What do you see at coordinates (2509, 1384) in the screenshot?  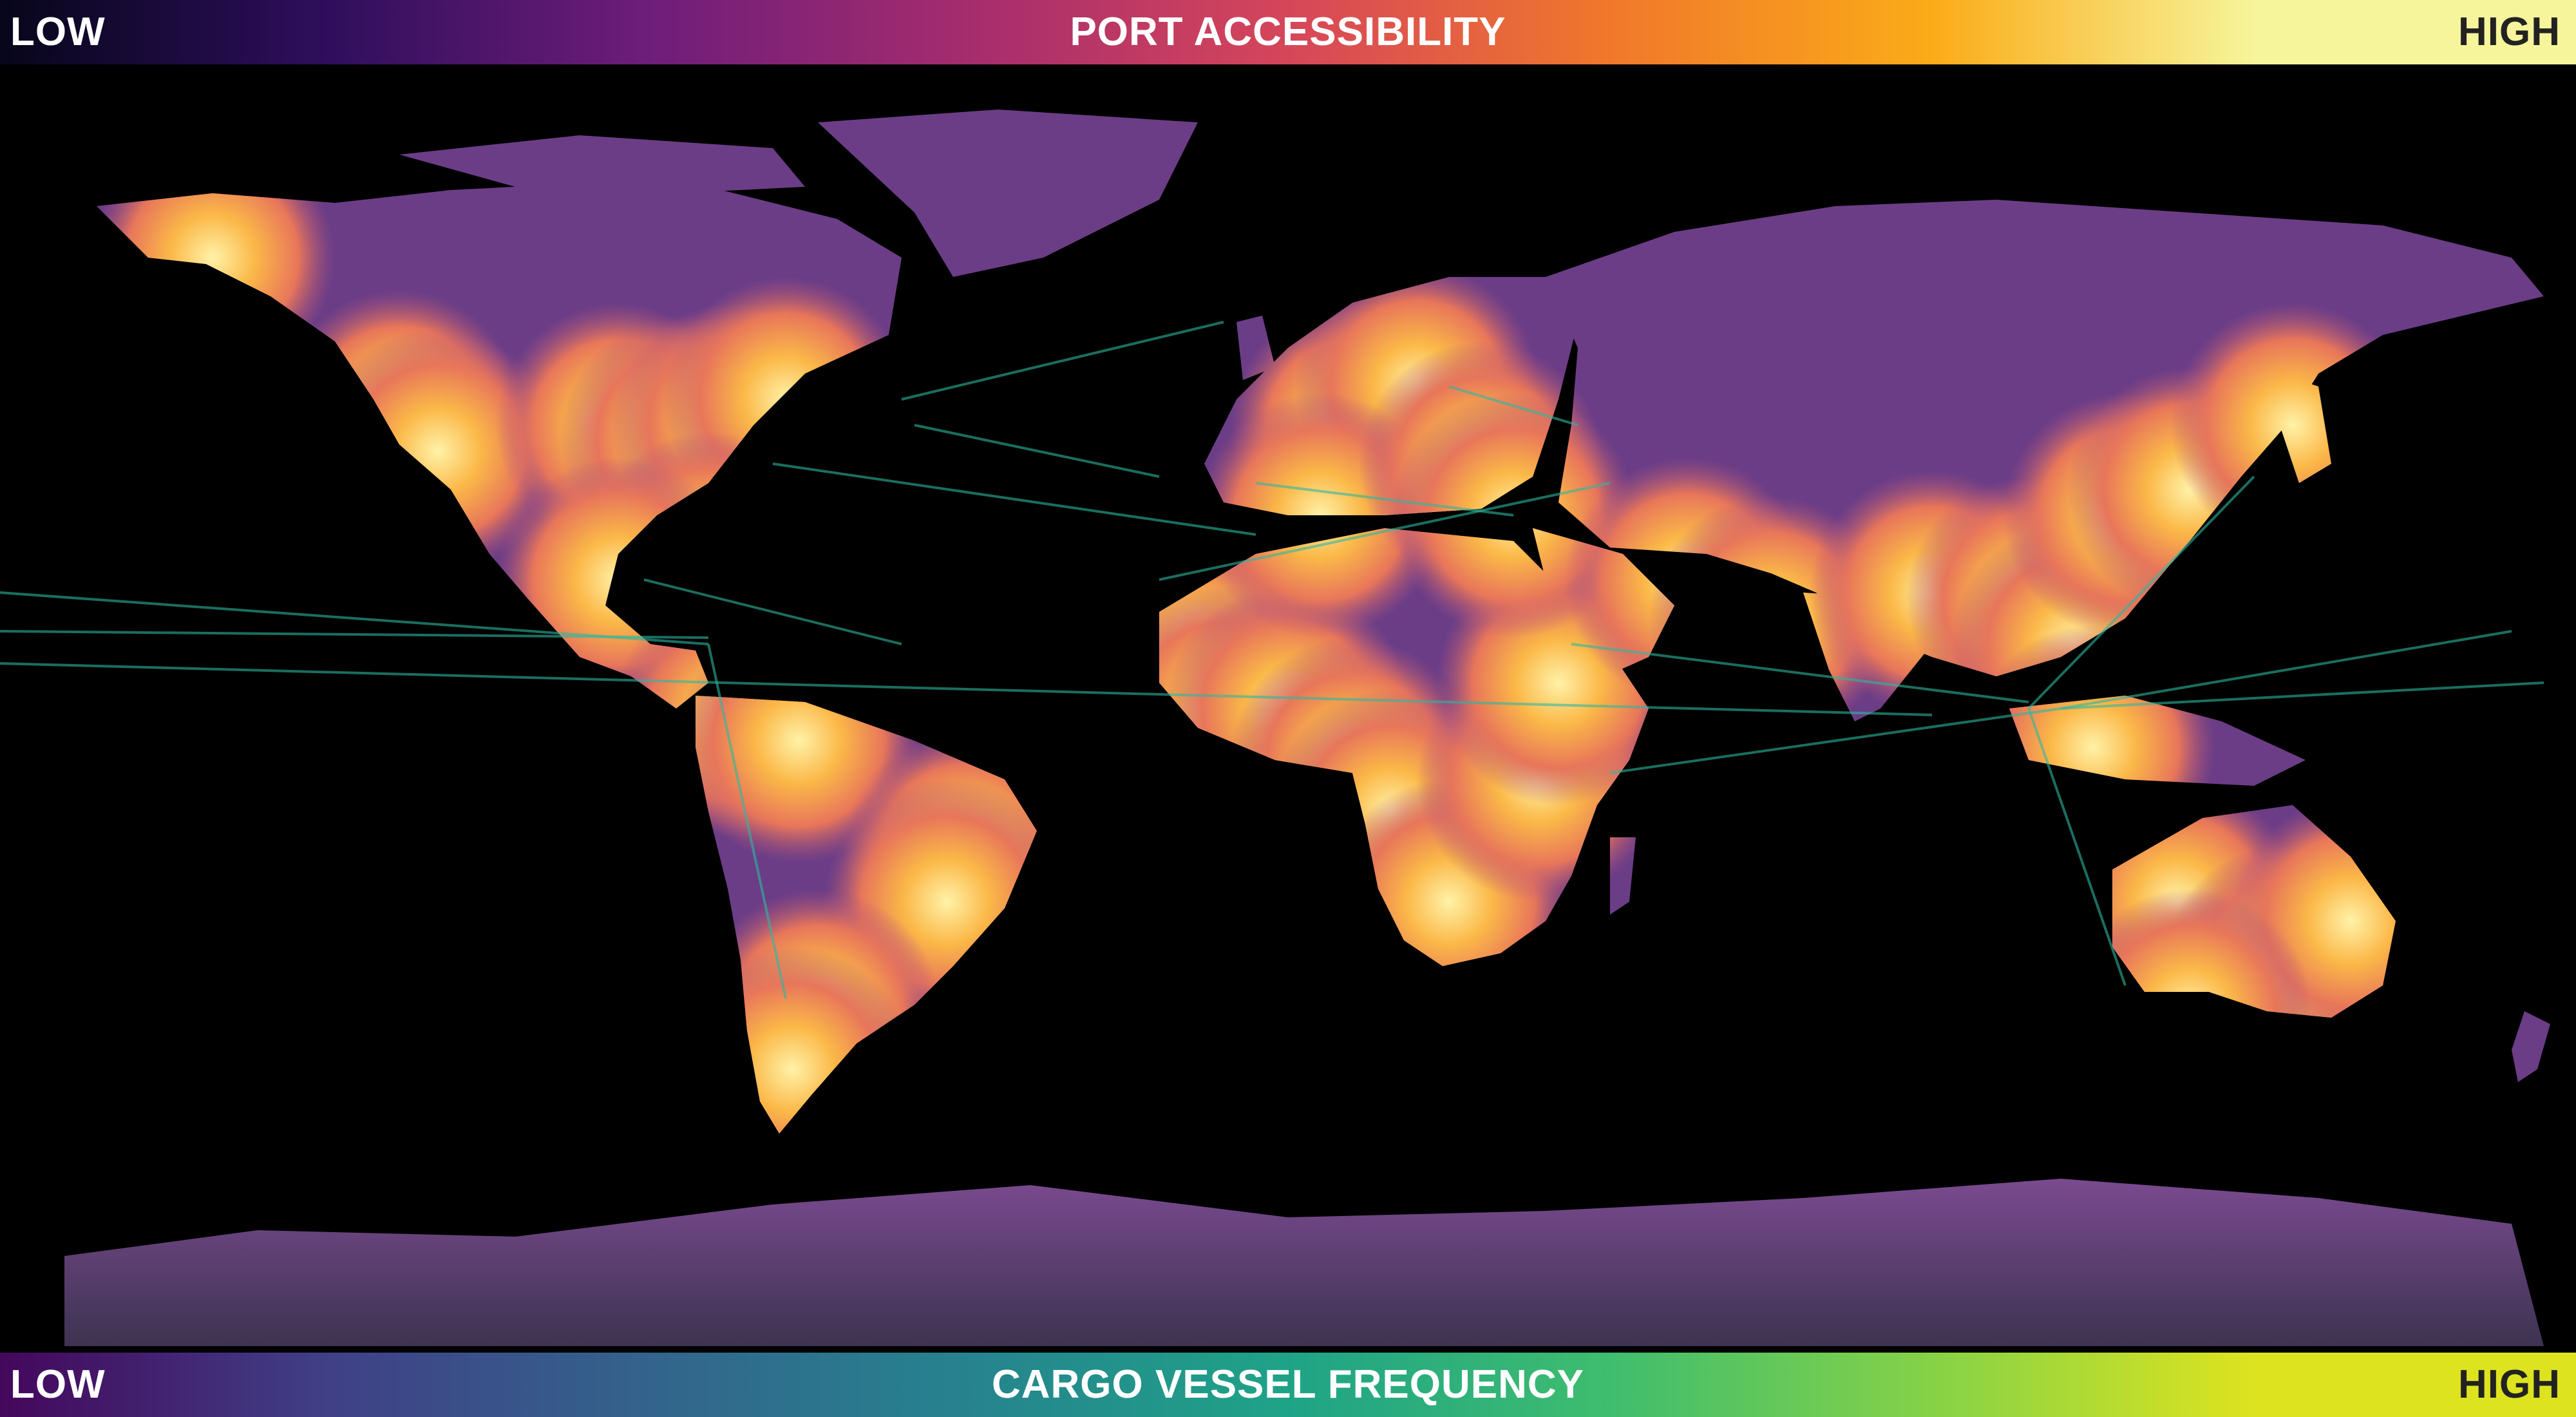 I see `cargo-frequency-high-label: HIGH` at bounding box center [2509, 1384].